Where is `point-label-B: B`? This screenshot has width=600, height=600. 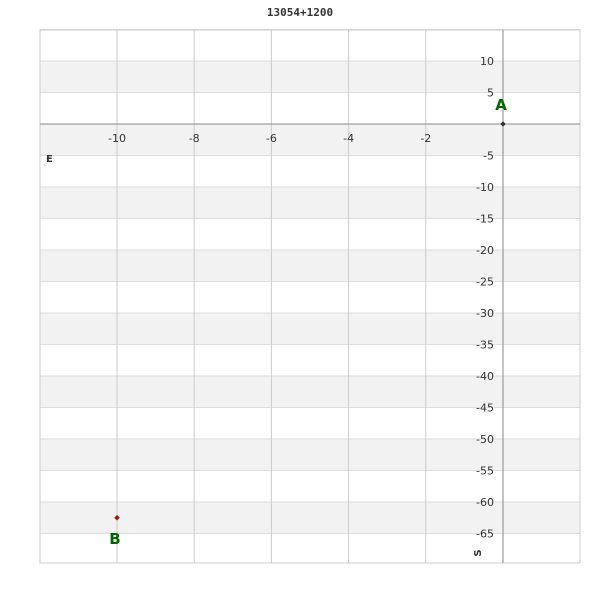
point-label-B: B is located at coordinates (114, 539).